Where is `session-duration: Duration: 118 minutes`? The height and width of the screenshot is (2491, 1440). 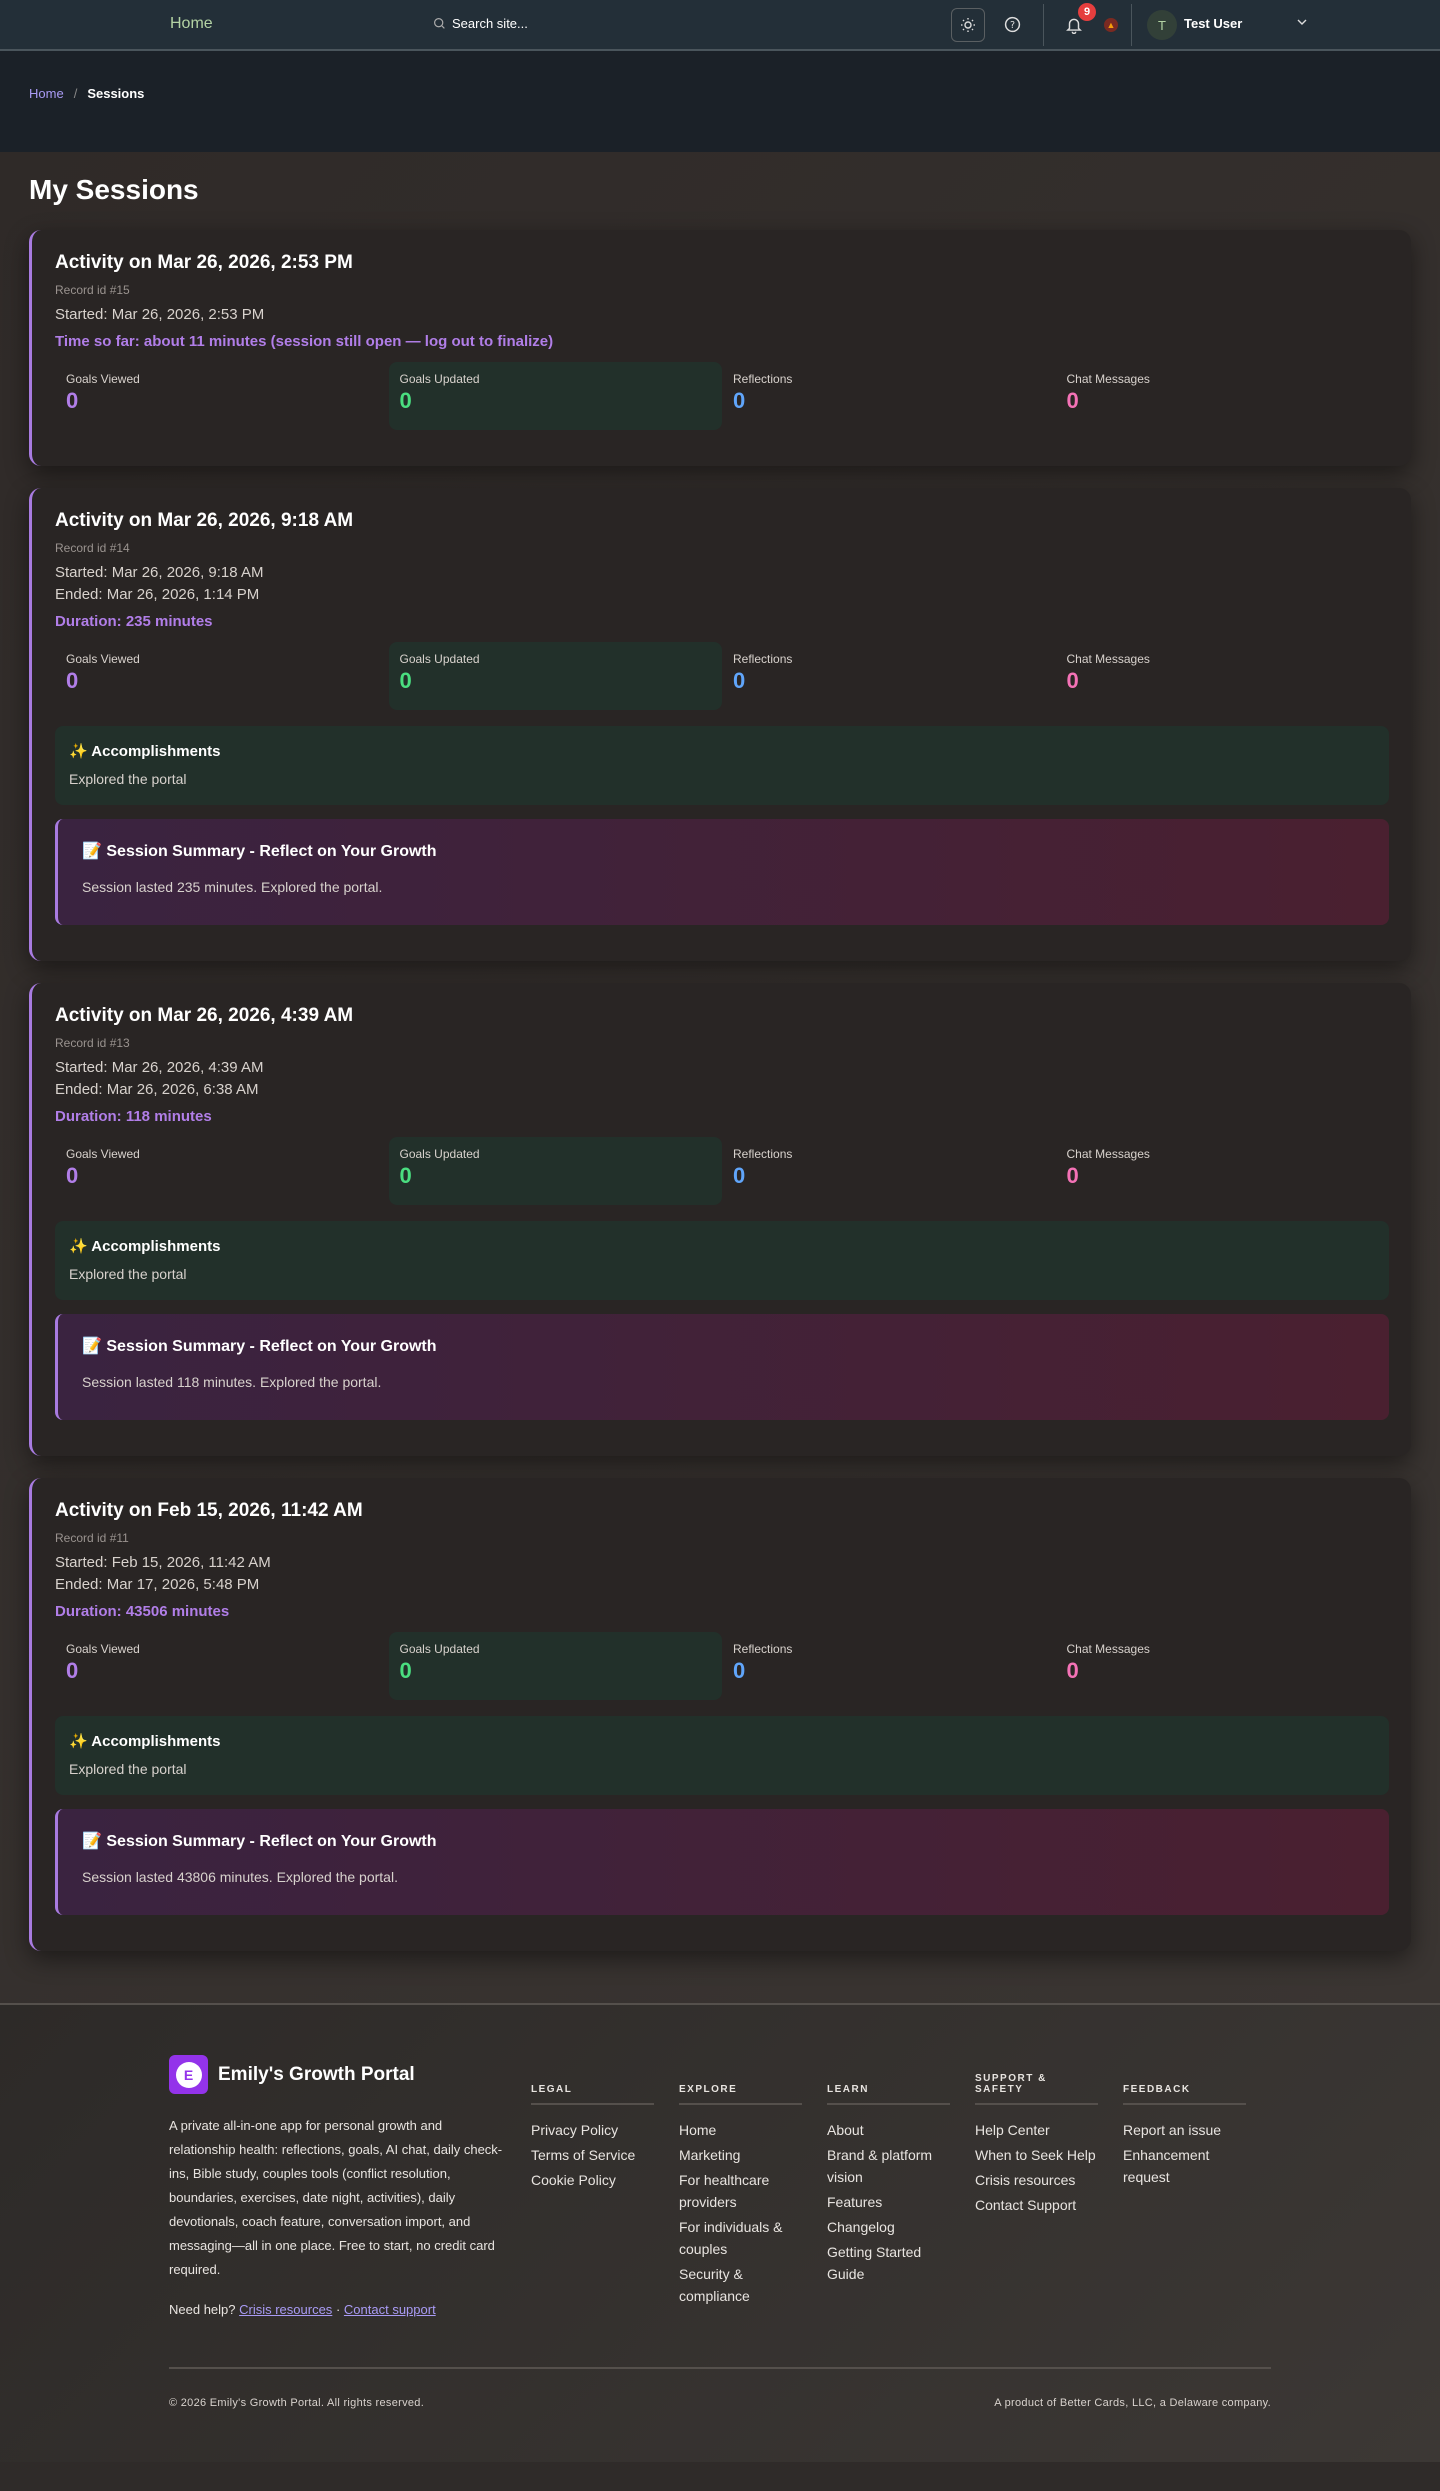
session-duration: Duration: 118 minutes is located at coordinates (133, 1116).